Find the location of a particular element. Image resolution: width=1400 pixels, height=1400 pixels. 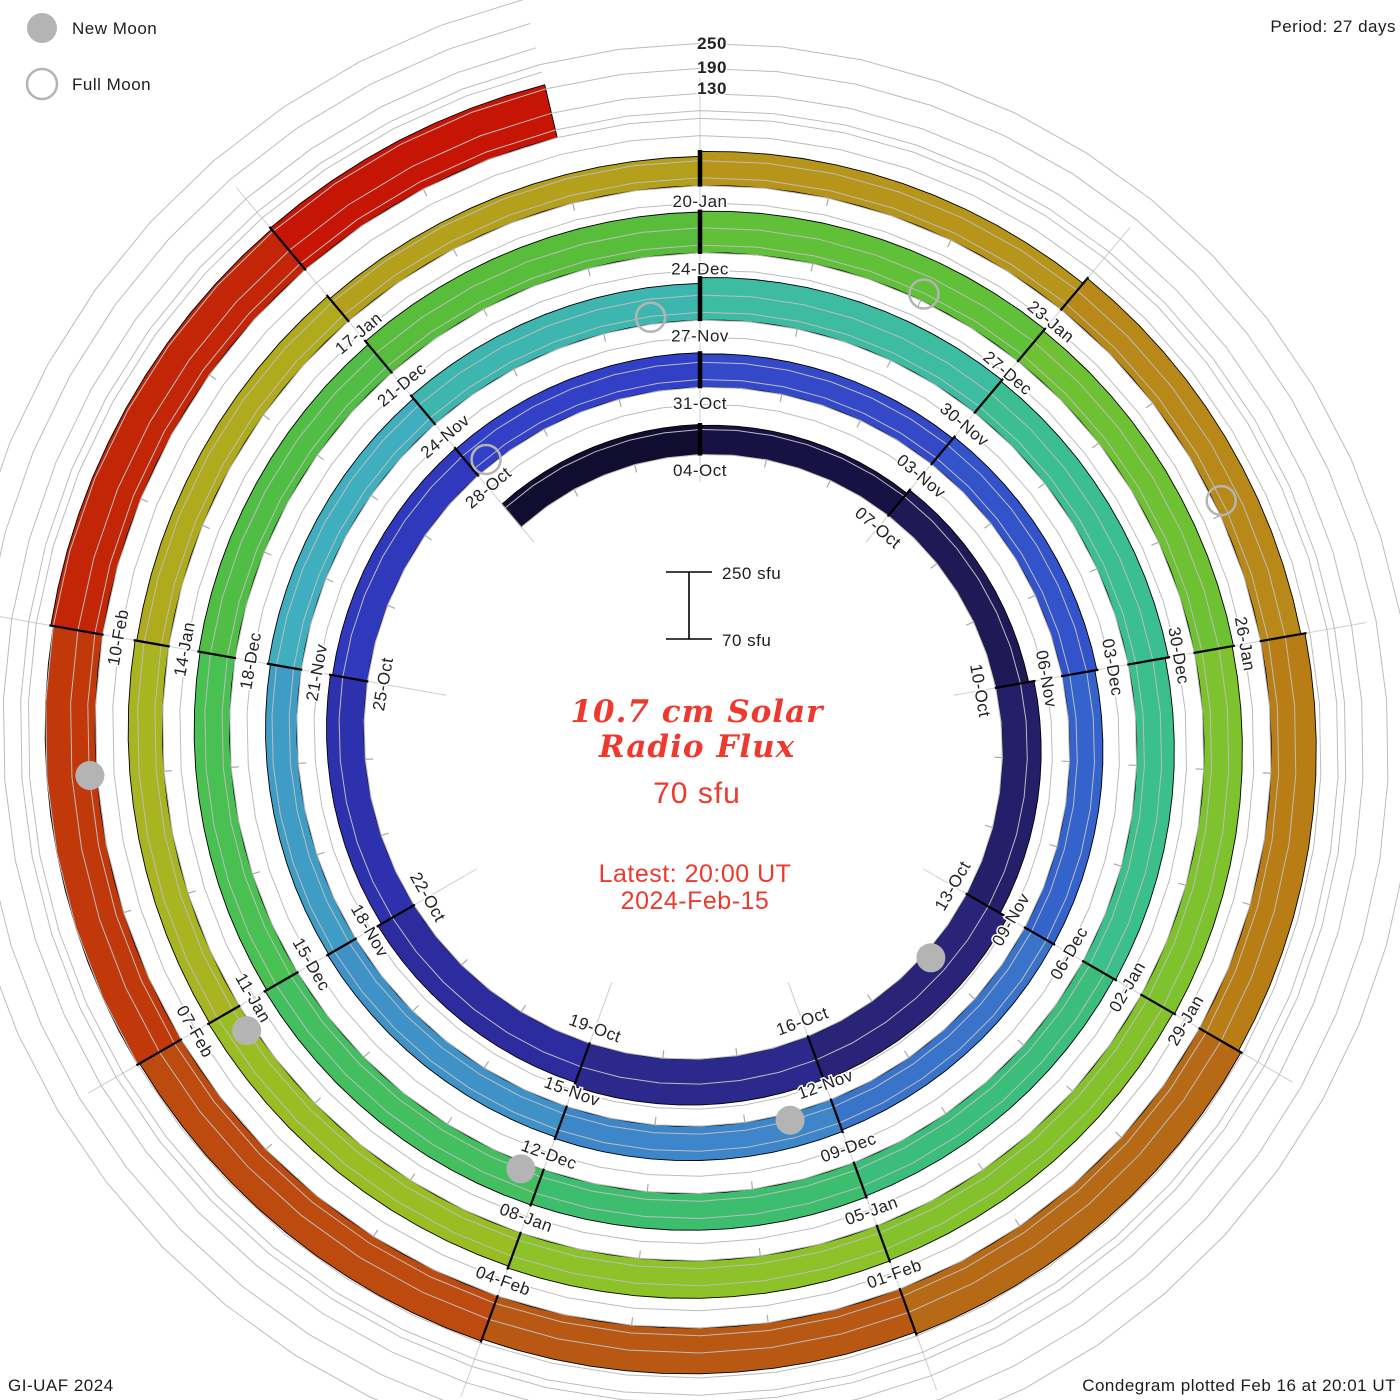

radial-scale-250: 250 is located at coordinates (712, 43).